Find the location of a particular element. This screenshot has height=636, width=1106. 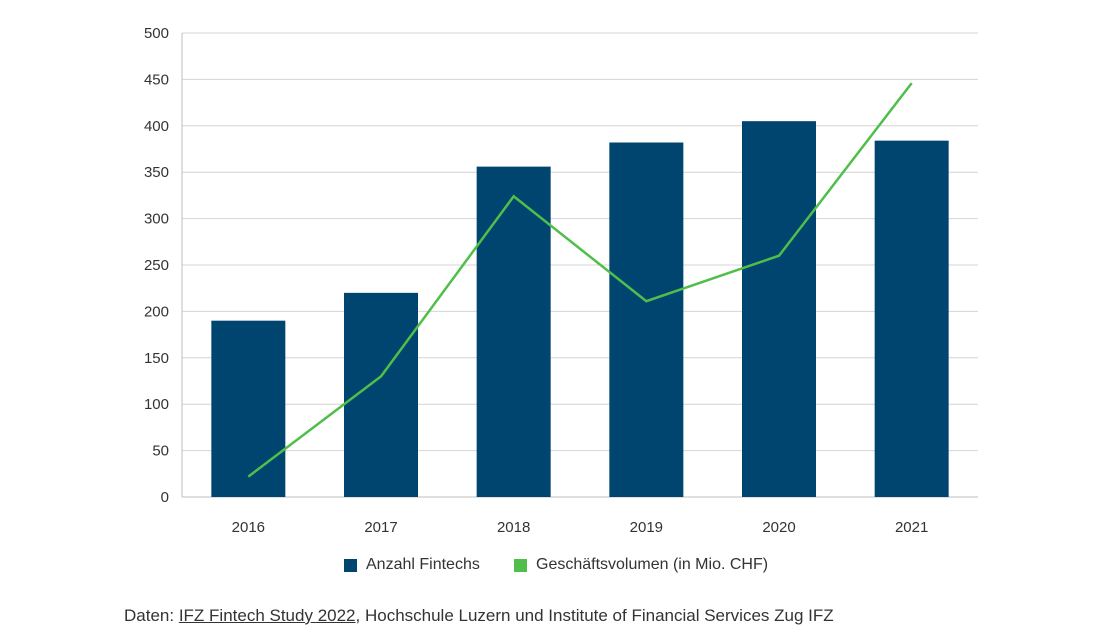

bar-2018 is located at coordinates (513, 331).